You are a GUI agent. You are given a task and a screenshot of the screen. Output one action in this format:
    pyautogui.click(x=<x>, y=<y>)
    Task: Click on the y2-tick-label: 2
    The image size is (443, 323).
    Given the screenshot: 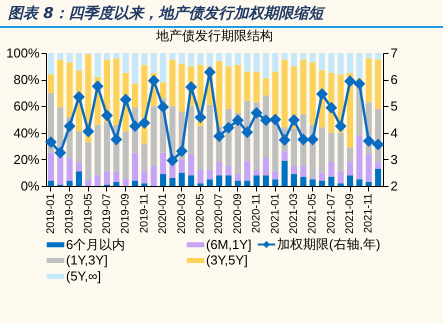 What is the action you would take?
    pyautogui.click(x=394, y=186)
    